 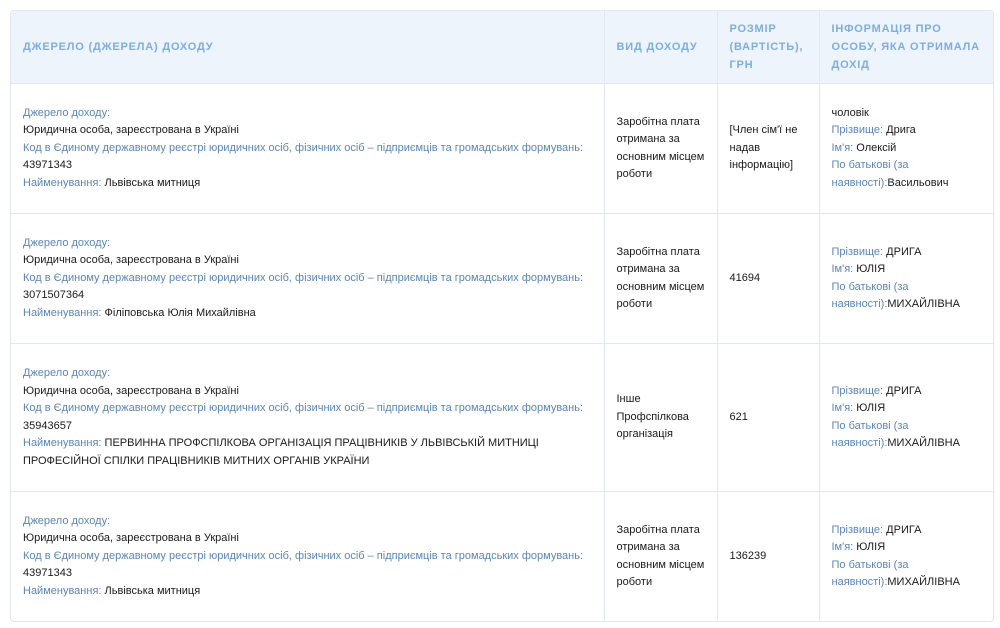 I want to click on header-income-type: ВИД ДОХОДУ, so click(x=660, y=47).